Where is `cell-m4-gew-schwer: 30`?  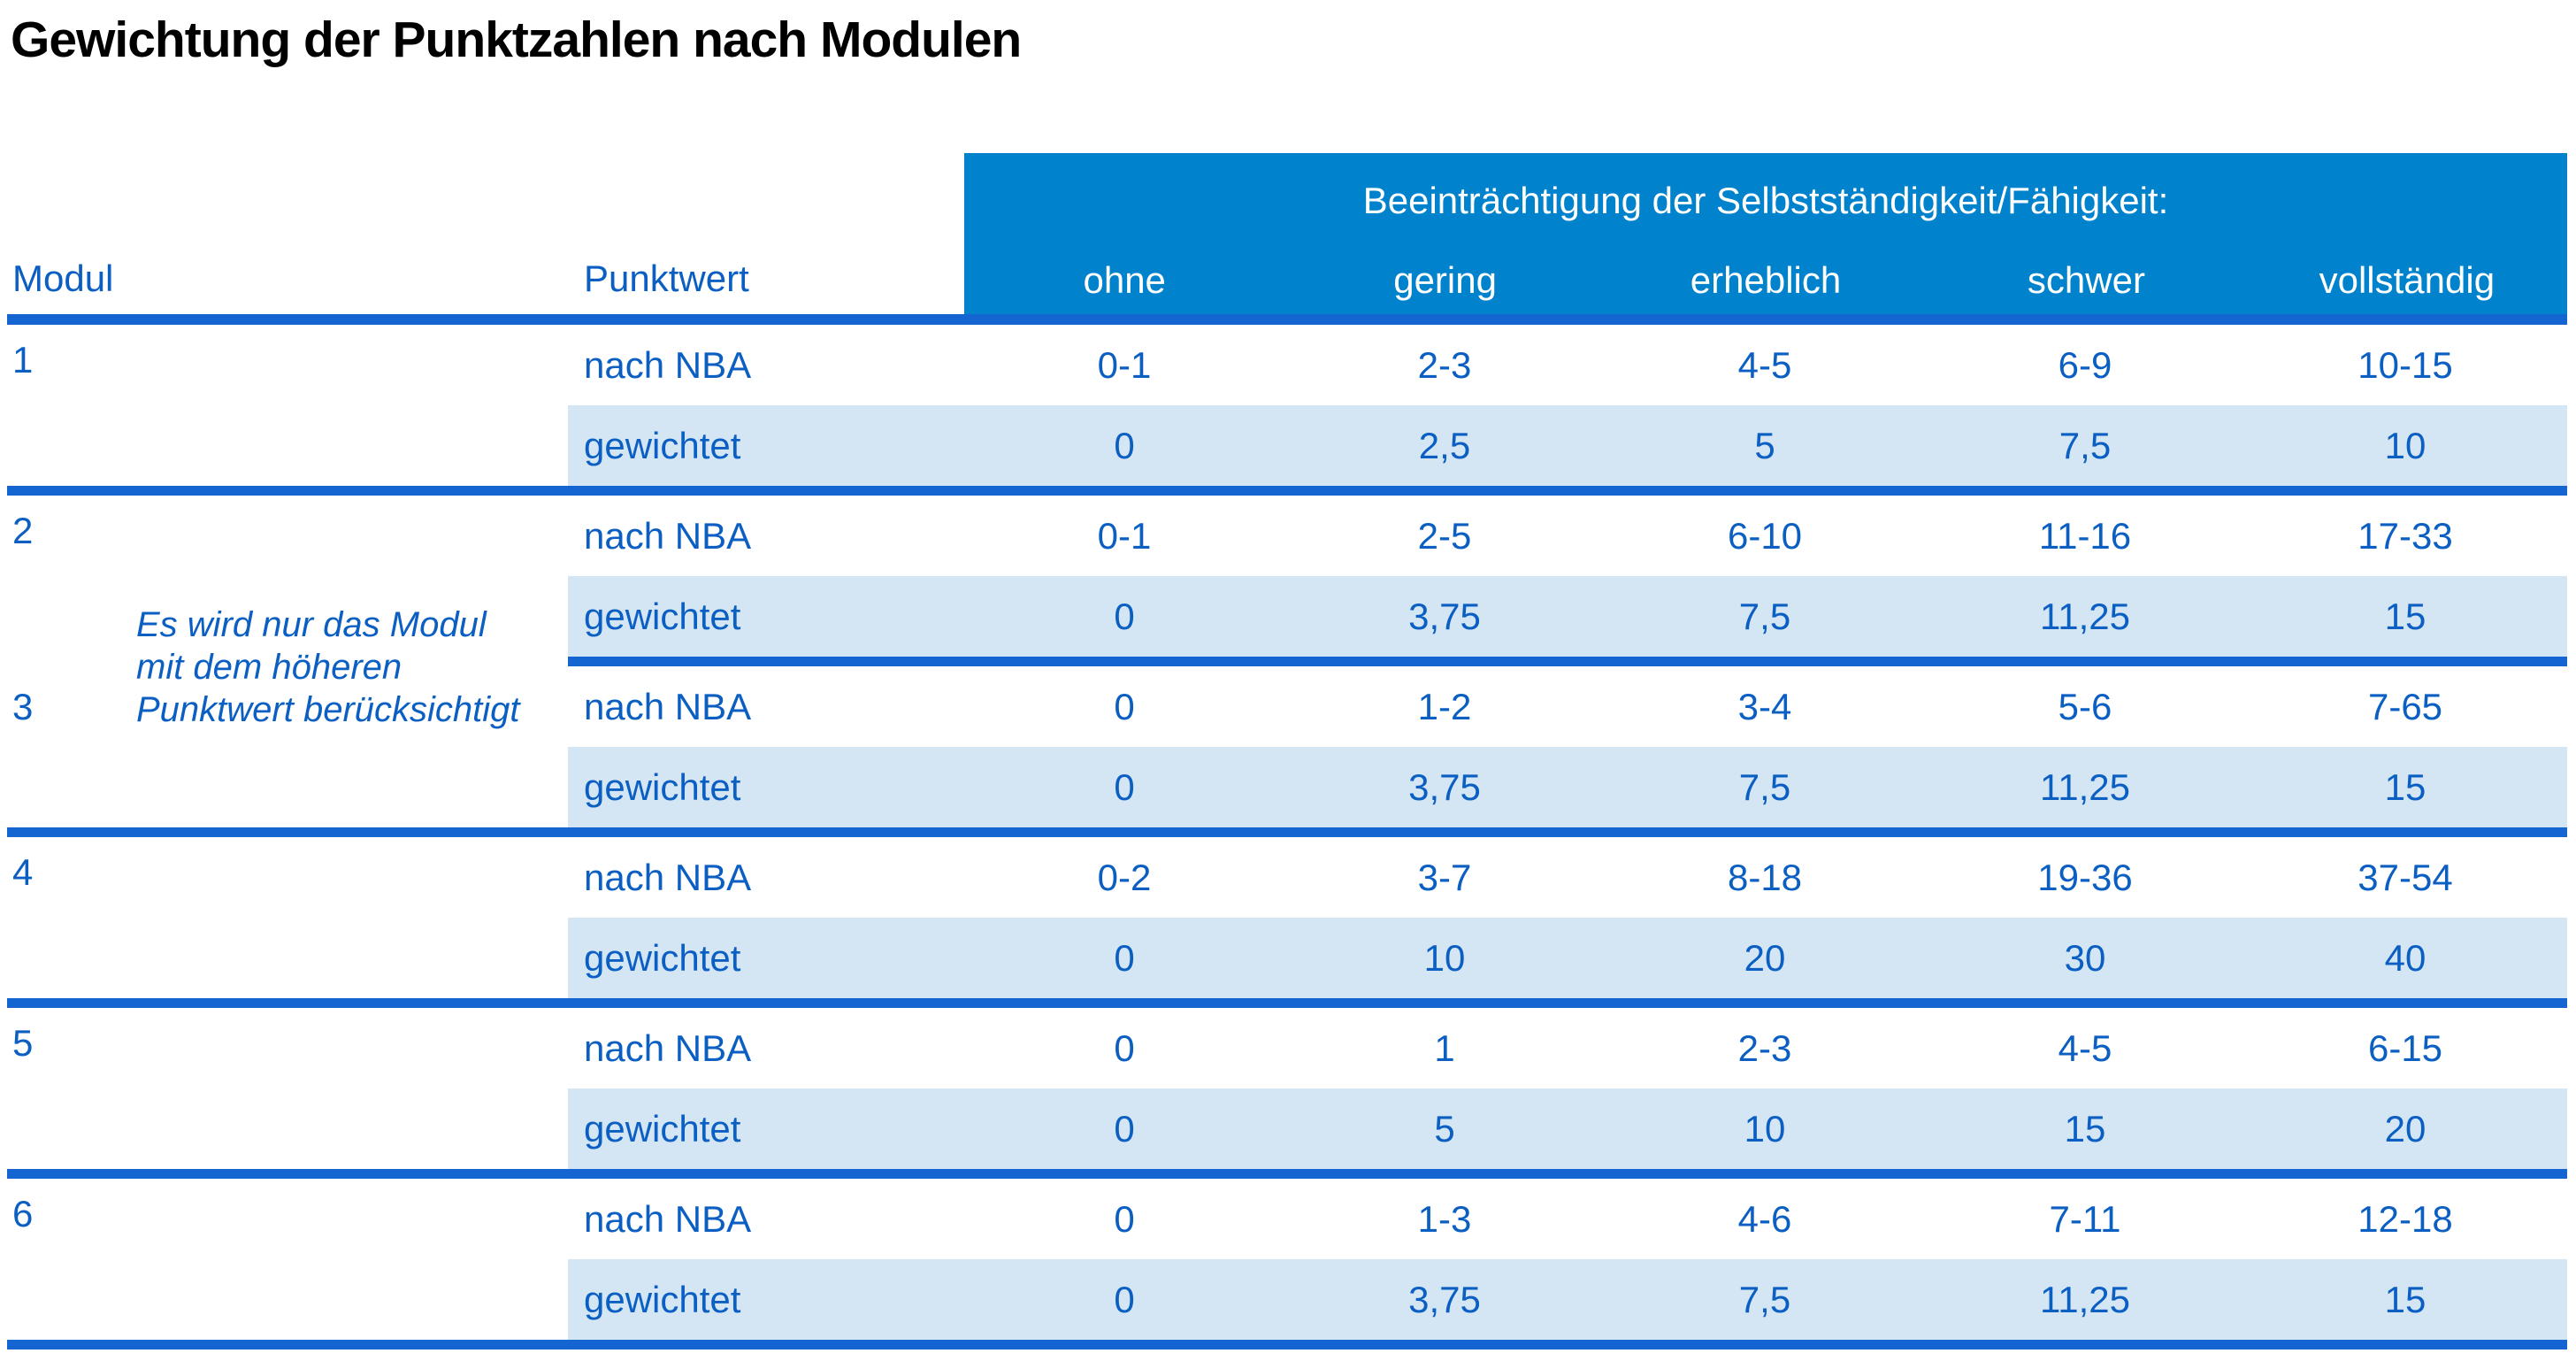
cell-m4-gew-schwer: 30 is located at coordinates (2085, 957).